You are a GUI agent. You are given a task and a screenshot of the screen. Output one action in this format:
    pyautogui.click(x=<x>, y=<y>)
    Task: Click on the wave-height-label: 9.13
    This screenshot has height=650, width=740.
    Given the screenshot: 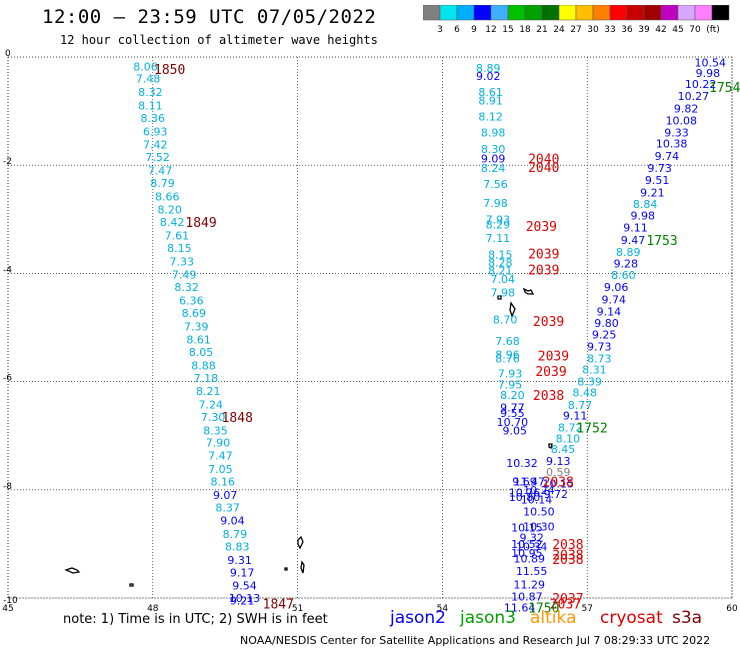 What is the action you would take?
    pyautogui.click(x=558, y=461)
    